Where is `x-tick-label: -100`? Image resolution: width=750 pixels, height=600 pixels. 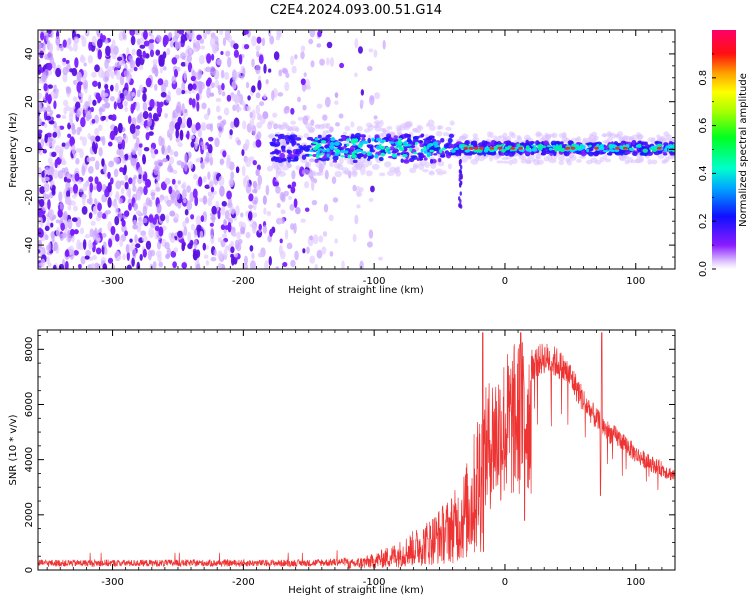
x-tick-label: -100 is located at coordinates (374, 281).